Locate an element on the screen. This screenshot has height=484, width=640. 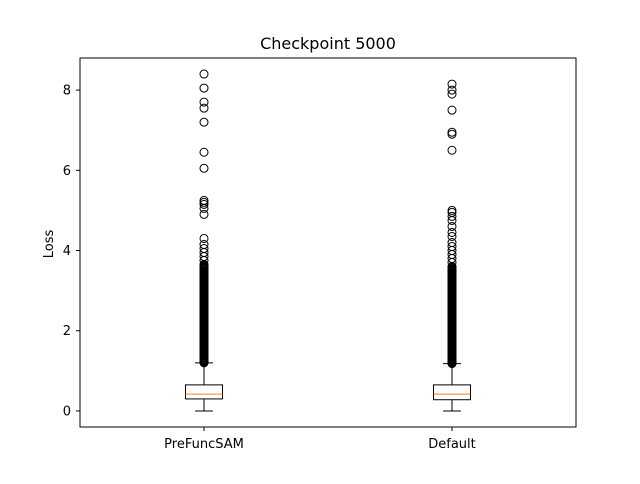
y-tick-label: 4 is located at coordinates (67, 251).